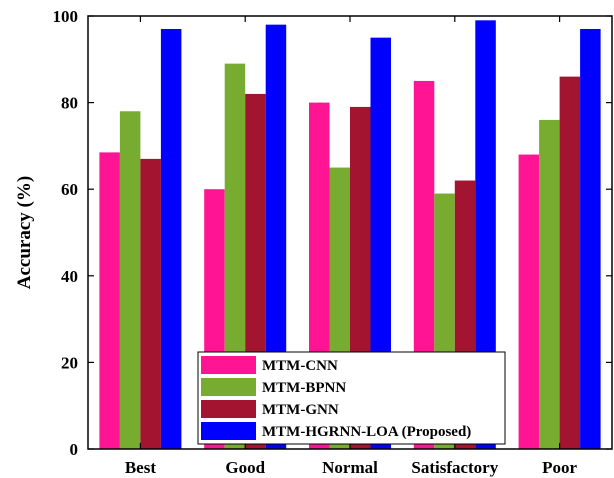  Describe the element at coordinates (24, 232) in the screenshot. I see `y-axis-label: Accuracy (%)` at that location.